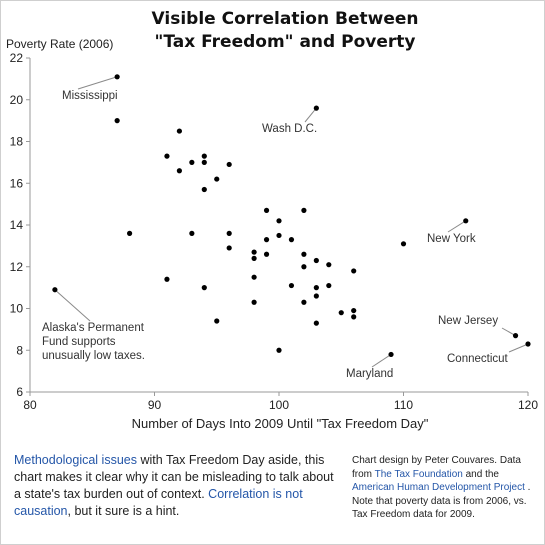 Image resolution: width=545 pixels, height=545 pixels. Describe the element at coordinates (79, 342) in the screenshot. I see `annotation-label: Fund supports` at that location.